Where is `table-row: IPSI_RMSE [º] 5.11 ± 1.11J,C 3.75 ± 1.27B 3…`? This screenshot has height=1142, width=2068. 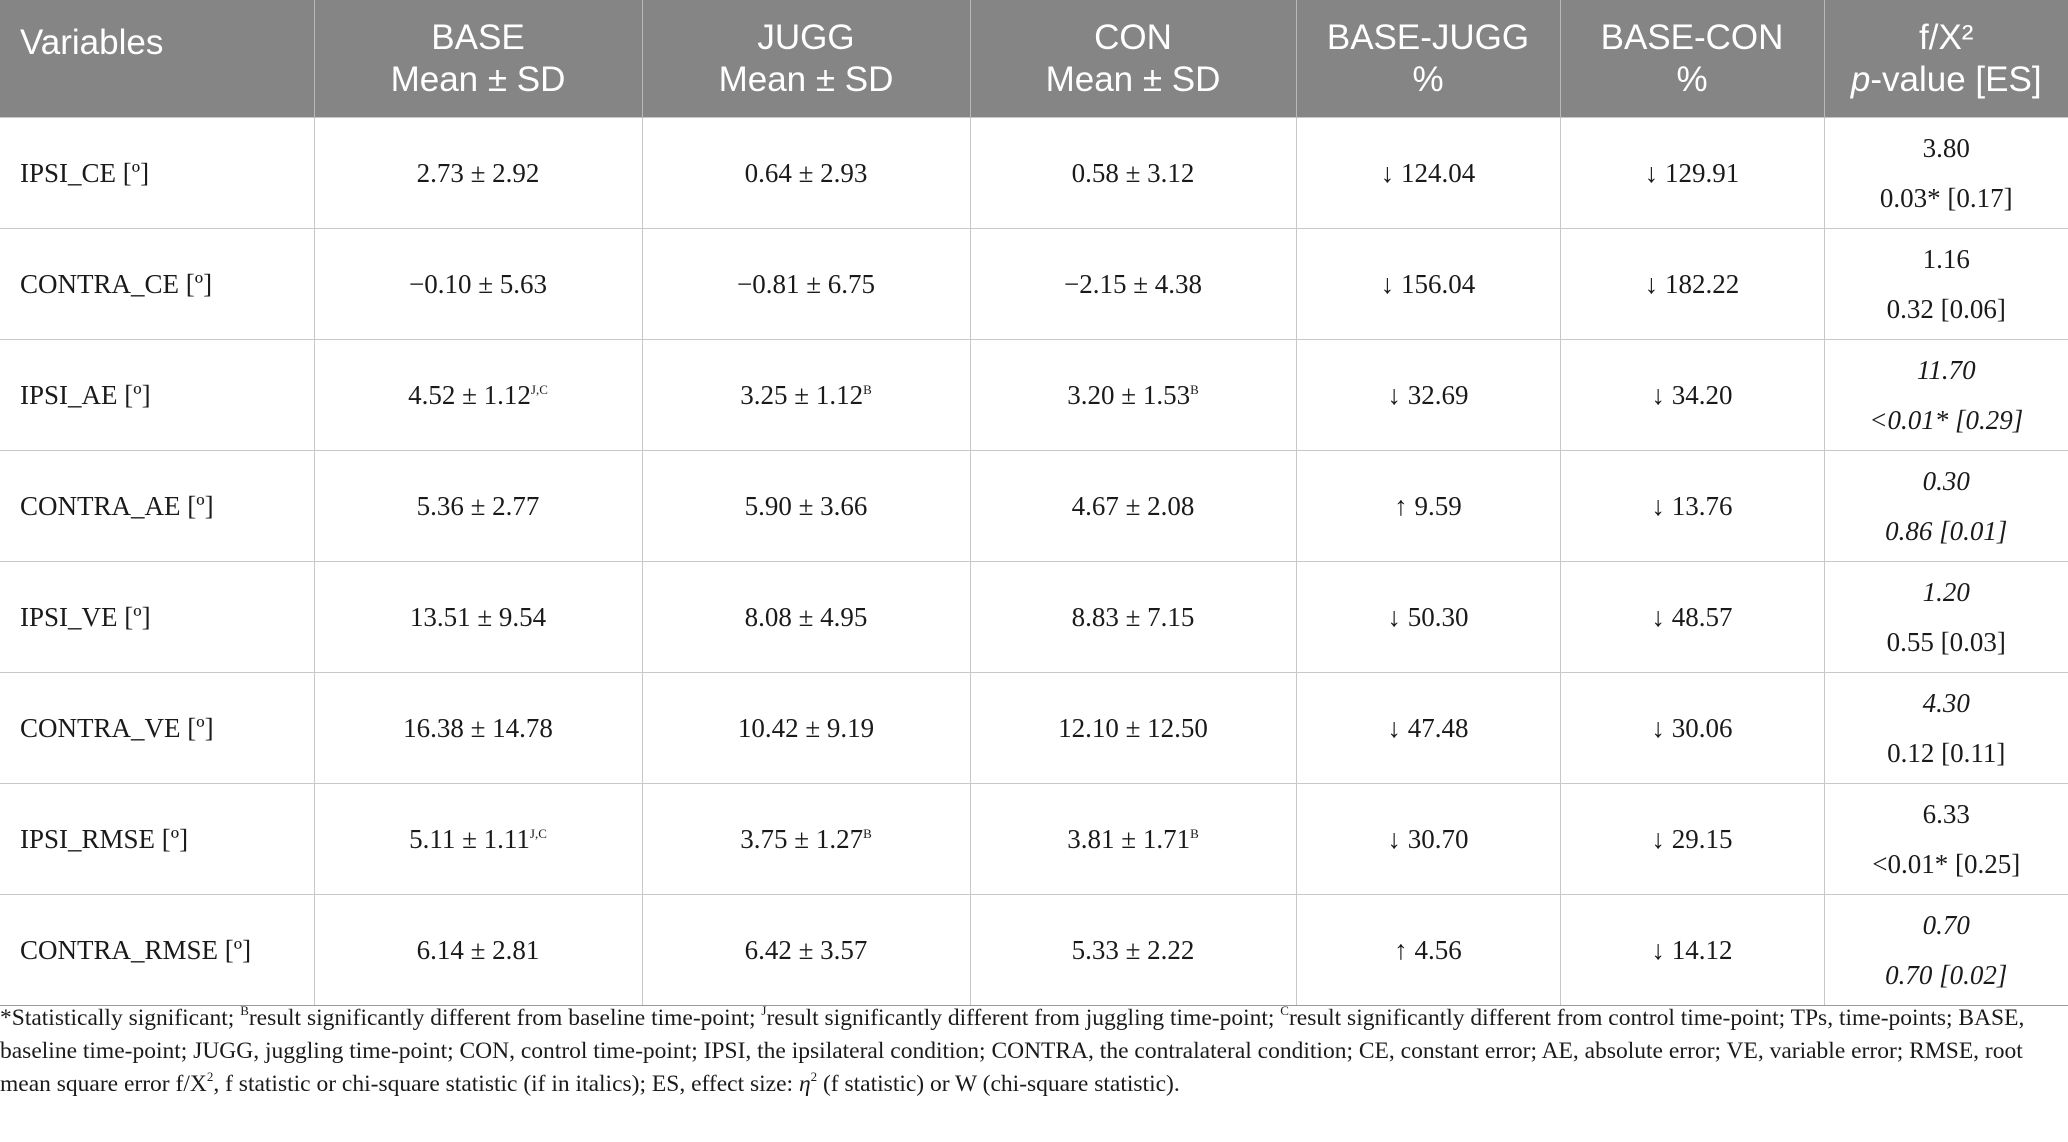 table-row: IPSI_RMSE [º] 5.11 ± 1.11J,C 3.75 ± 1.27B 3… is located at coordinates (1034, 839).